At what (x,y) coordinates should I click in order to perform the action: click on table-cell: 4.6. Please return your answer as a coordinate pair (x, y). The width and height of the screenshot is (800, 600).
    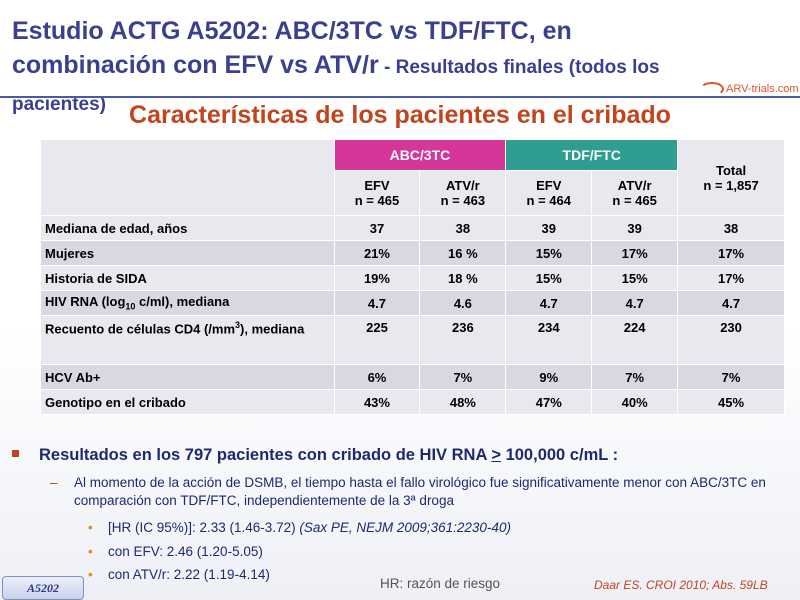
    Looking at the image, I should click on (463, 303).